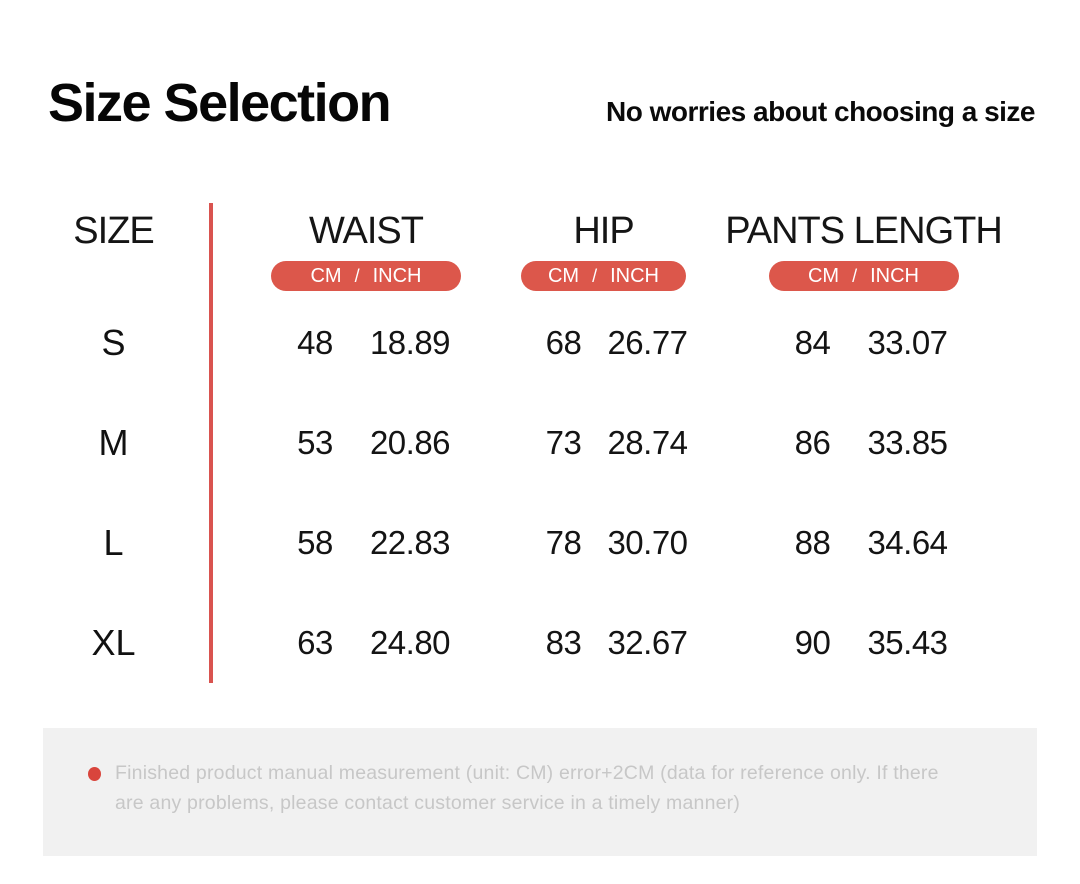 This screenshot has width=1080, height=884. Describe the element at coordinates (563, 542) in the screenshot. I see `hip-cm-value: 78` at that location.